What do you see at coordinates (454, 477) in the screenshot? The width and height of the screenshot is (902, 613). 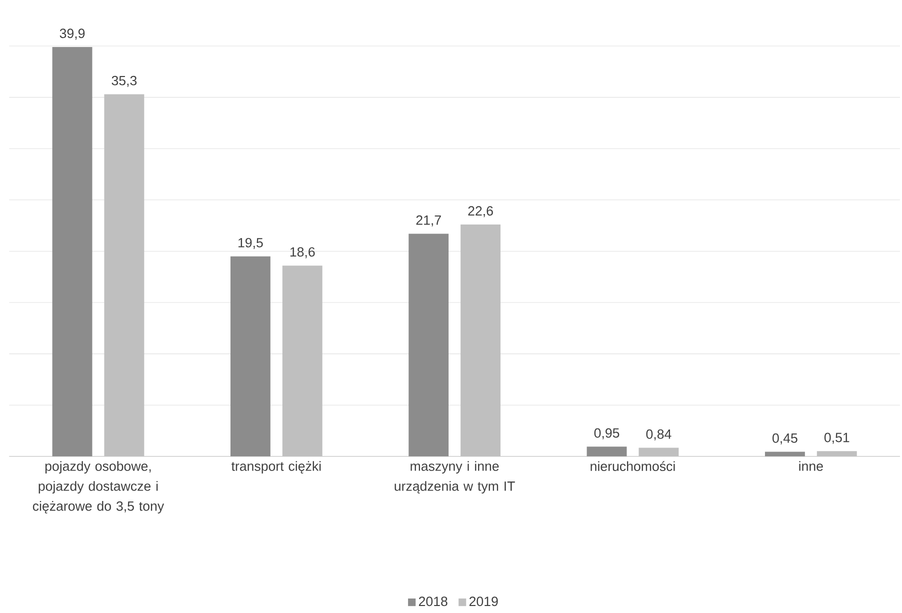 I see `x-tick-label: maszyny i inne urządzenia w tym IT` at bounding box center [454, 477].